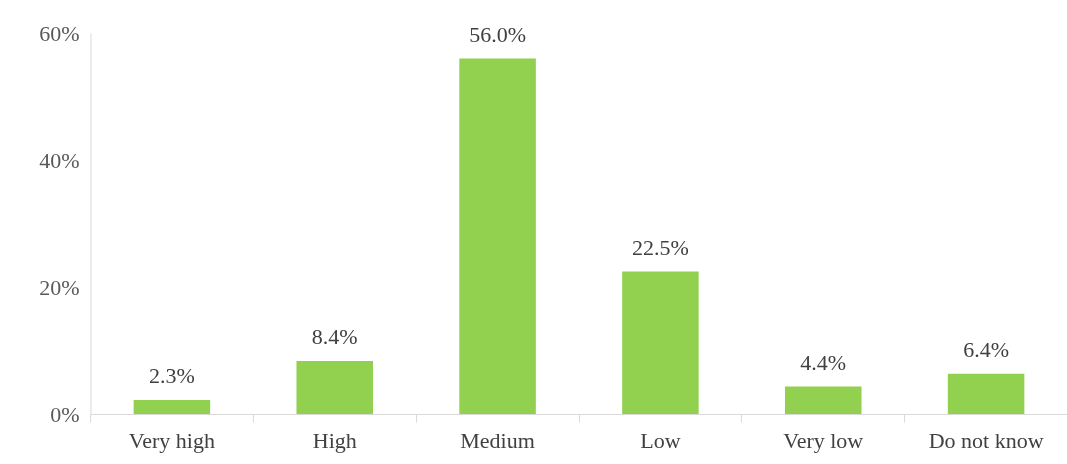  I want to click on x-tick-label: Medium, so click(497, 440).